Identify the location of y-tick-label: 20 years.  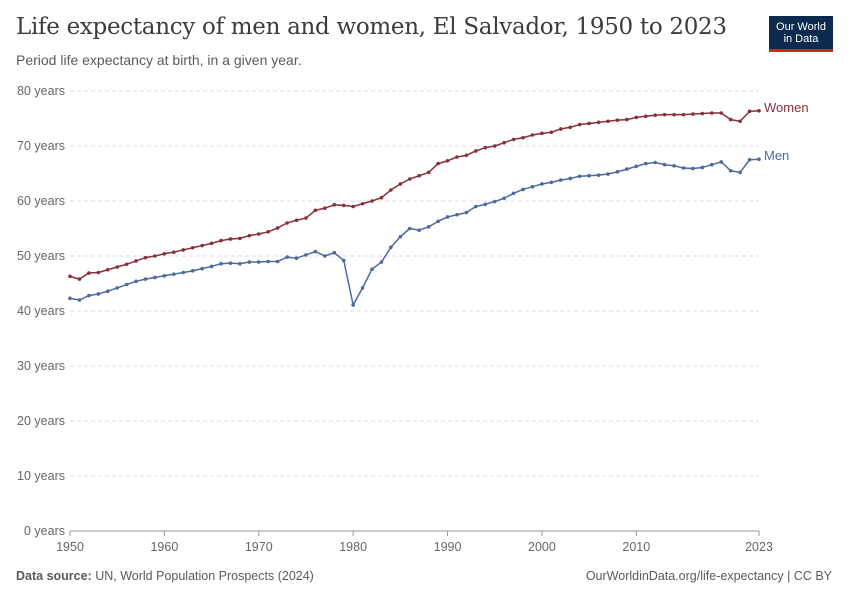
(41, 421).